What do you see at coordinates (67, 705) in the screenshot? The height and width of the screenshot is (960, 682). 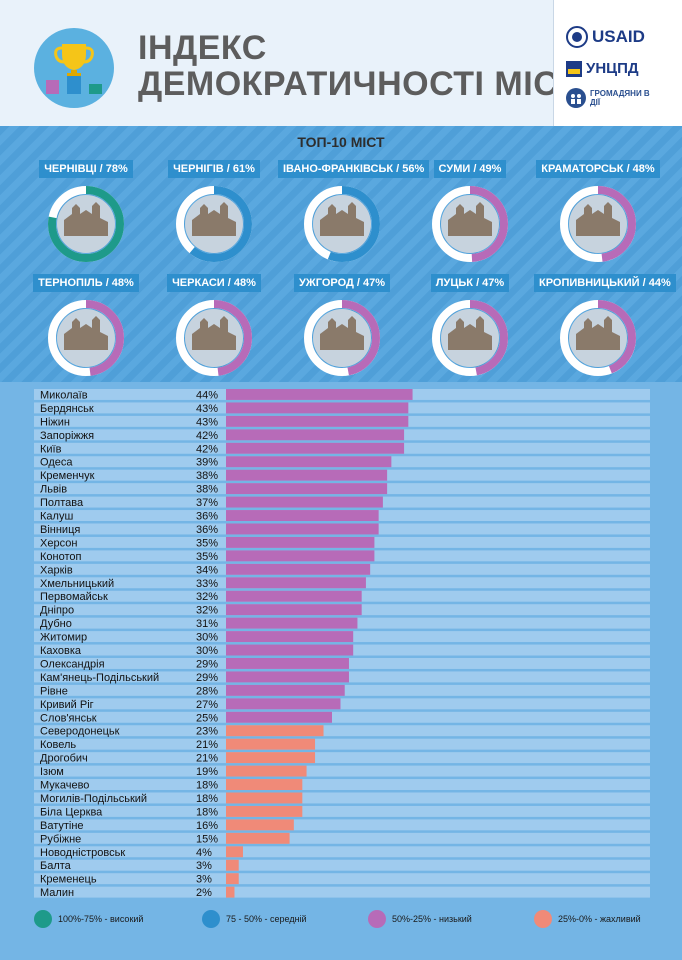 I see `category-label: Кривий Ріг` at bounding box center [67, 705].